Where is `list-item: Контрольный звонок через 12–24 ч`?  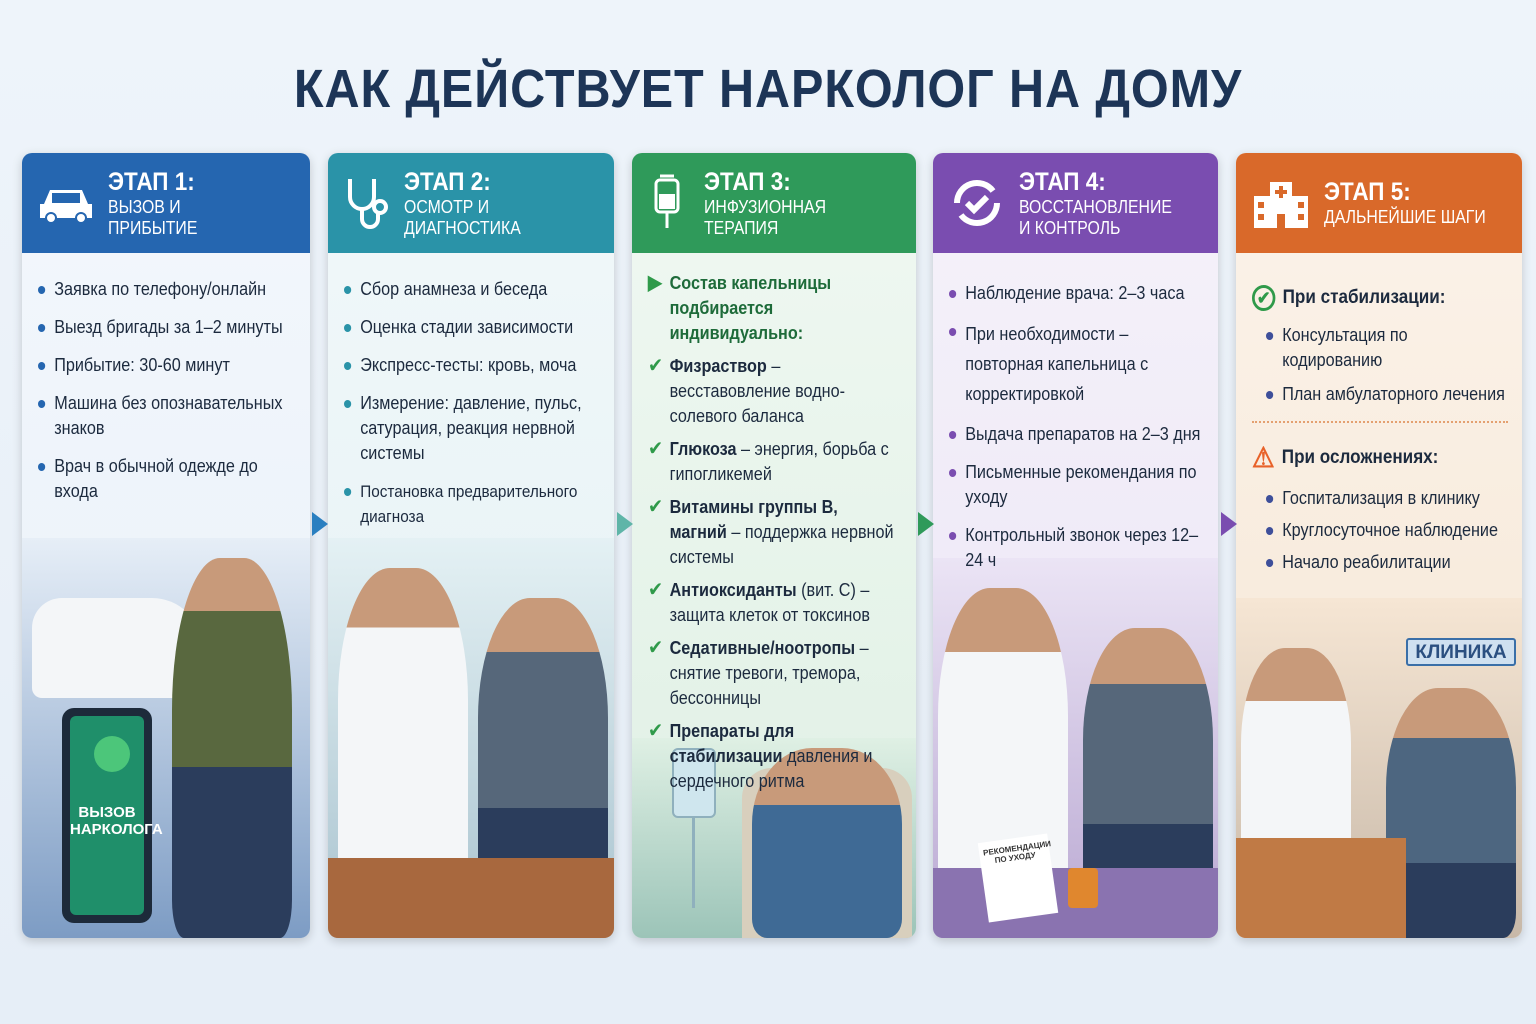 list-item: Контрольный звонок через 12–24 ч is located at coordinates (1075, 548).